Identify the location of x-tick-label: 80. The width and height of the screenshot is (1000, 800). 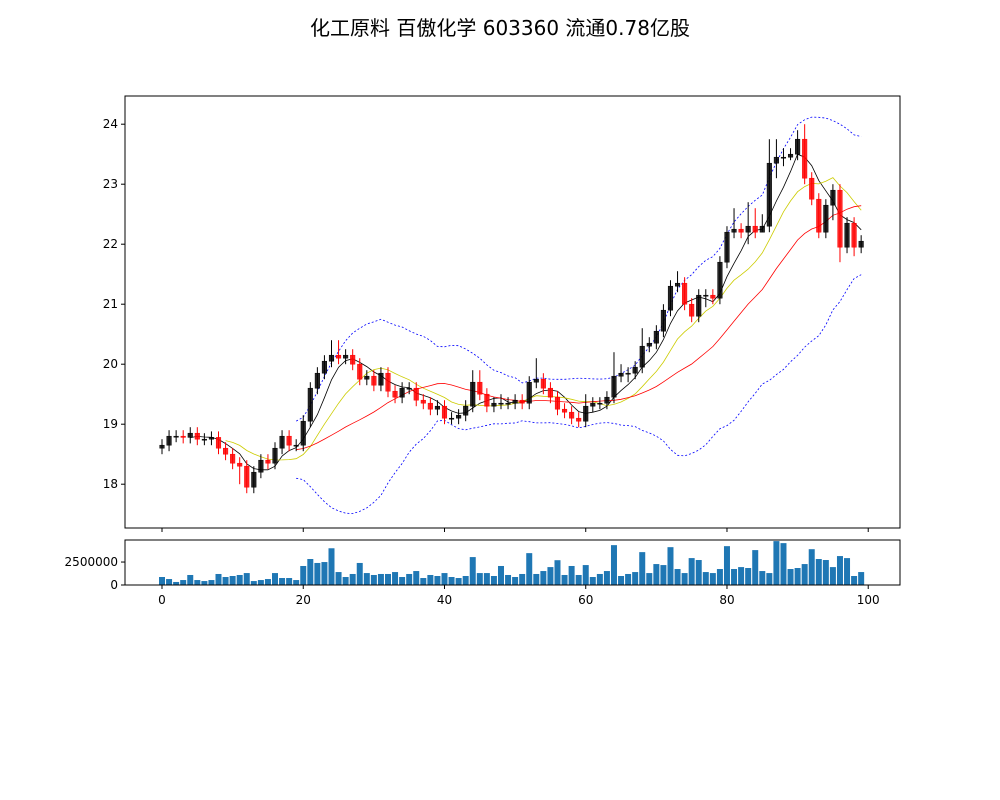
(726, 600).